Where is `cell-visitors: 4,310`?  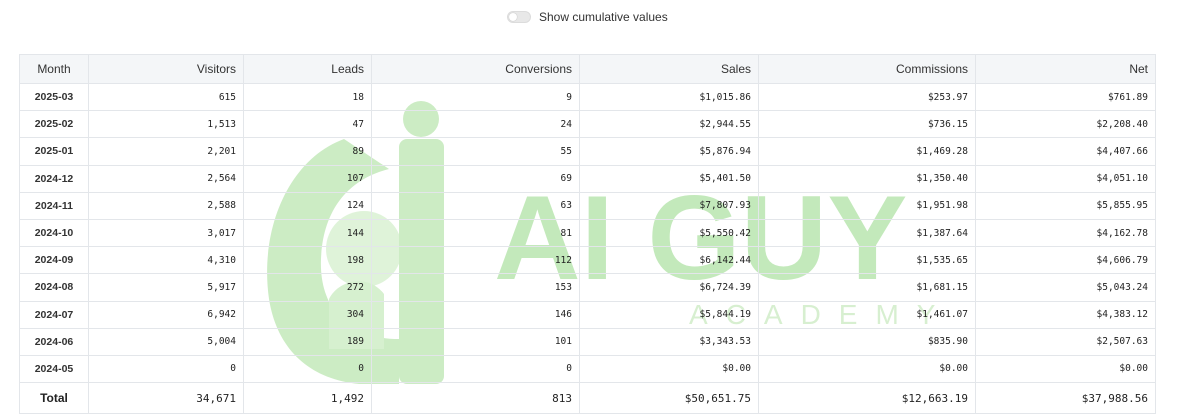
cell-visitors: 4,310 is located at coordinates (166, 260).